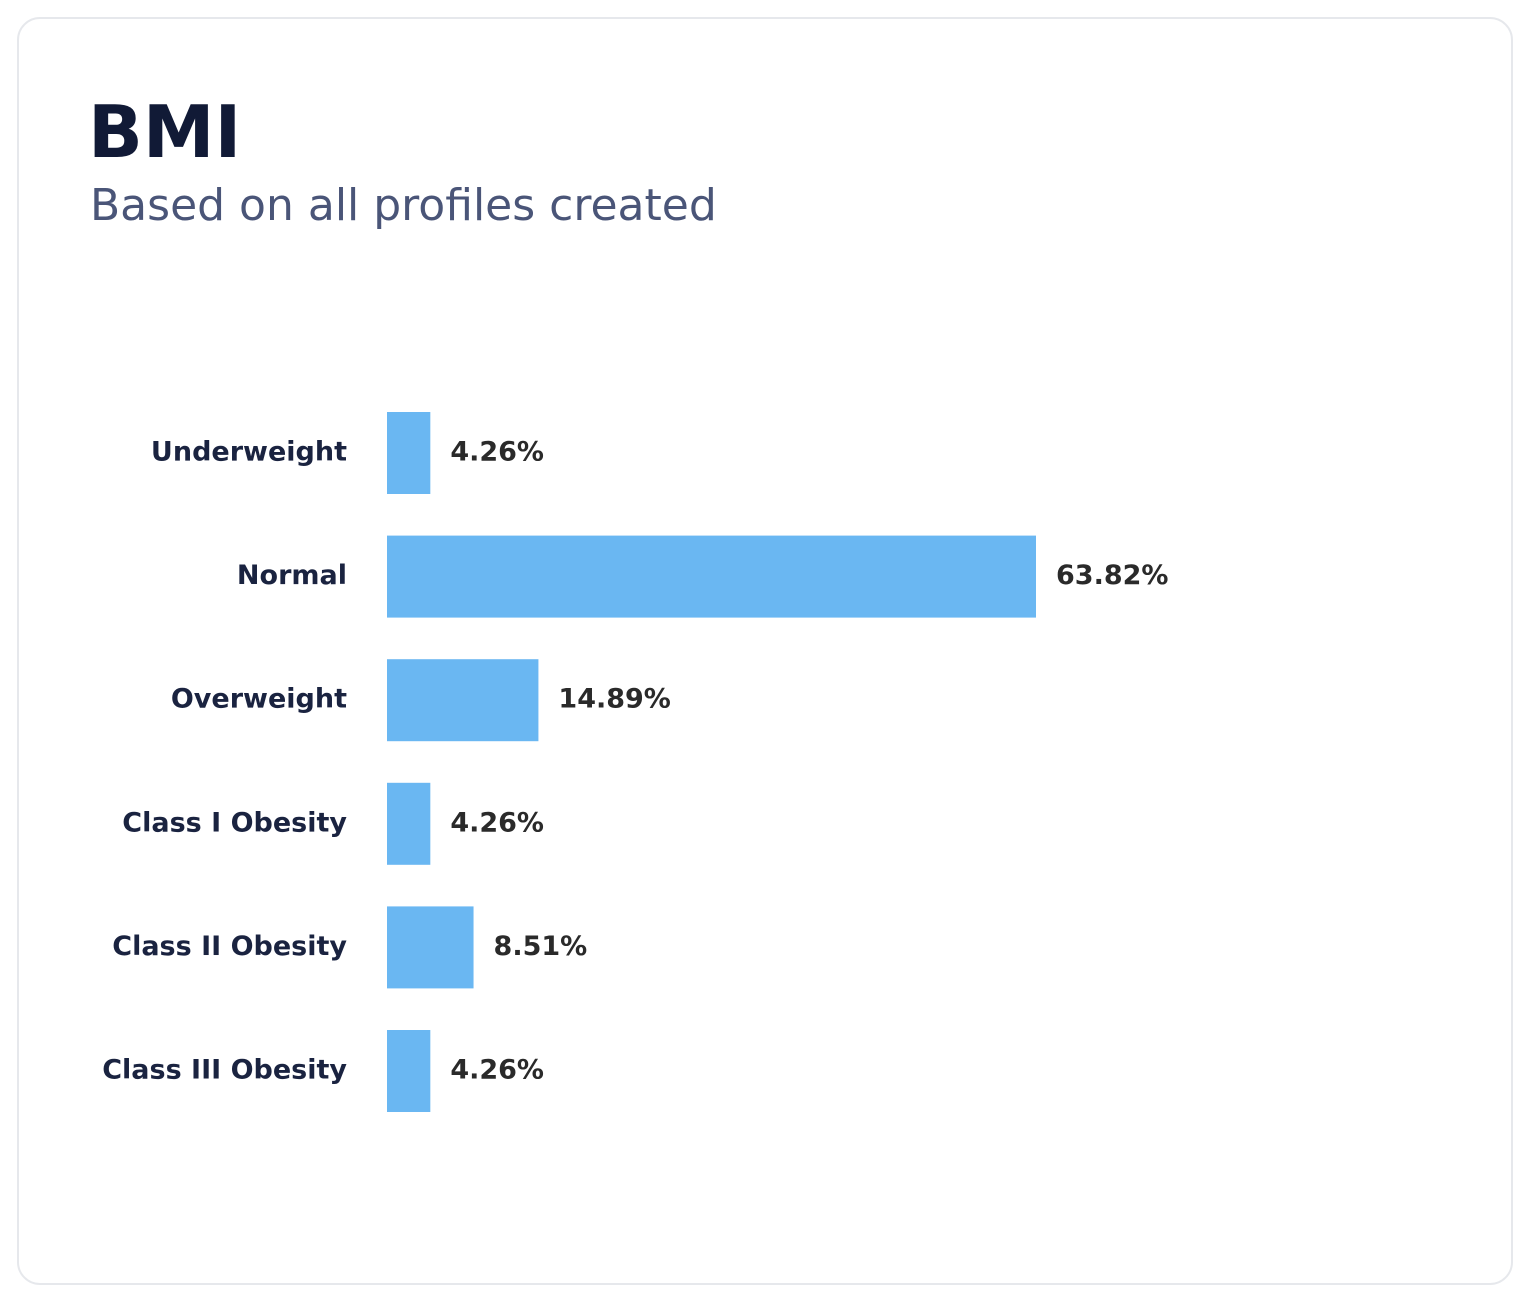 This screenshot has height=1300, width=1538. Describe the element at coordinates (292, 575) in the screenshot. I see `category-label: Normal` at that location.